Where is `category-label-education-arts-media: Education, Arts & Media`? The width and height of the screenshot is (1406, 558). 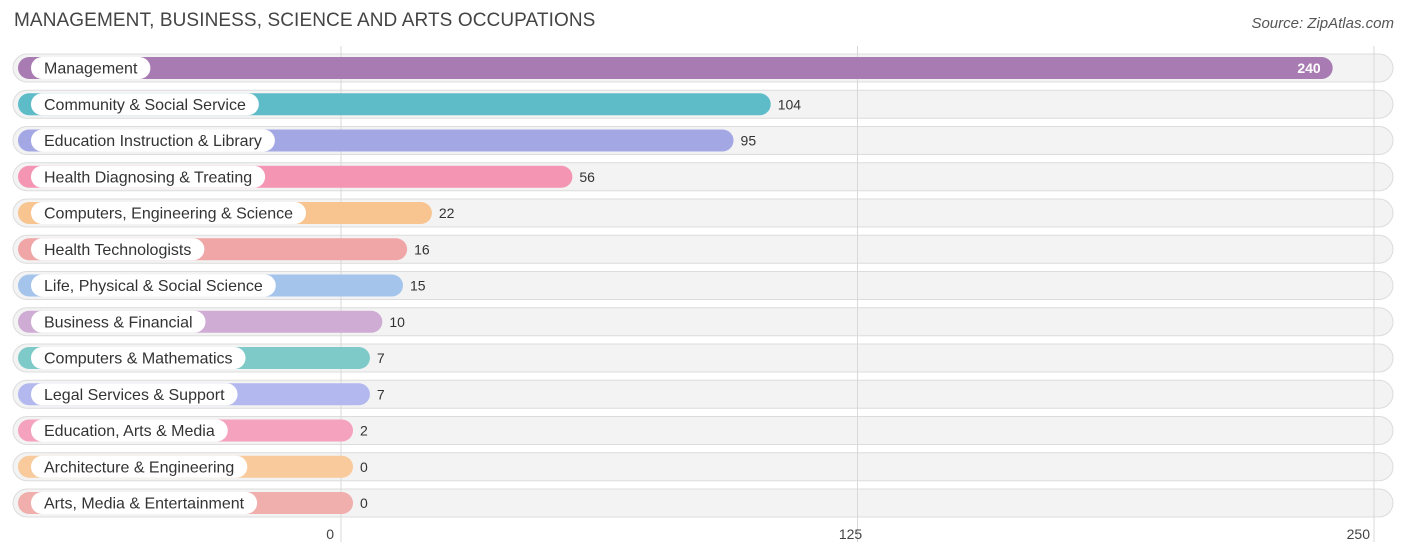
category-label-education-arts-media: Education, Arts & Media is located at coordinates (129, 431).